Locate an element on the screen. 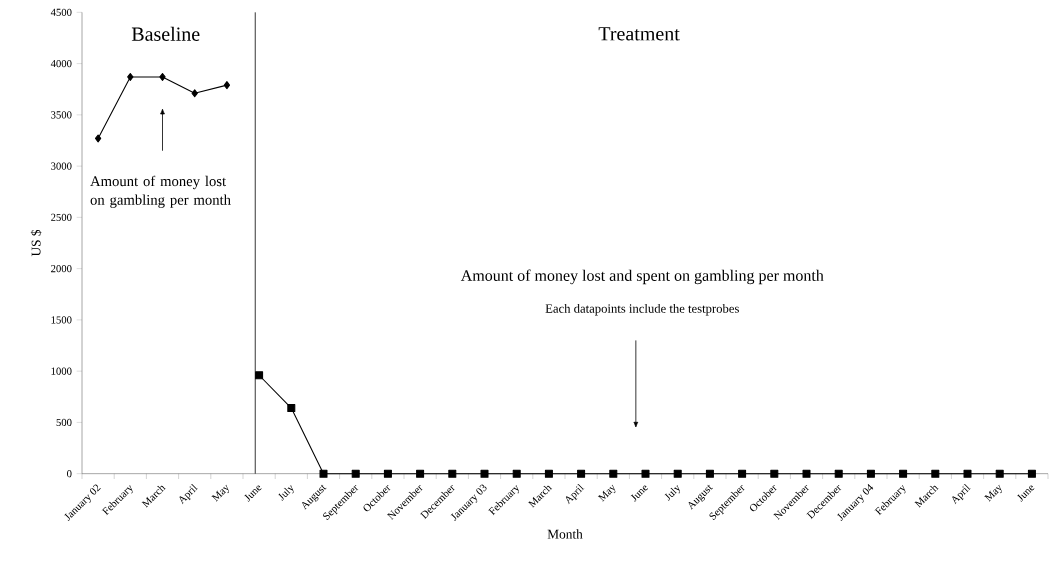 The image size is (1056, 575). y-axis-title: US $ is located at coordinates (36, 243).